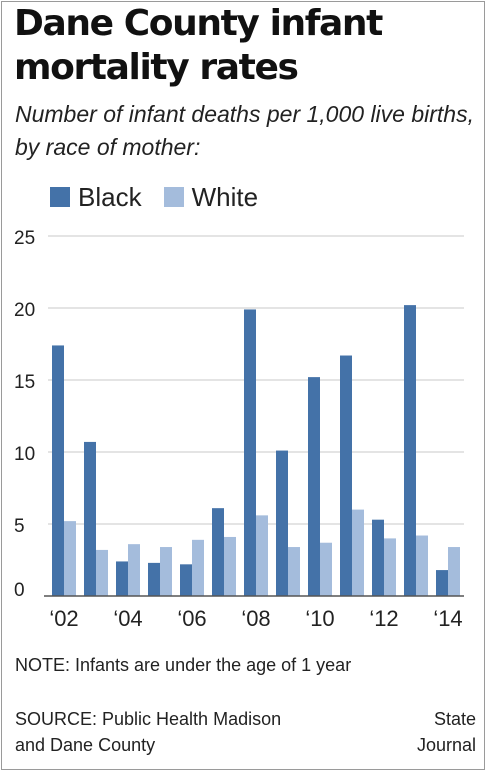  What do you see at coordinates (326, 569) in the screenshot?
I see `bar-white-2010` at bounding box center [326, 569].